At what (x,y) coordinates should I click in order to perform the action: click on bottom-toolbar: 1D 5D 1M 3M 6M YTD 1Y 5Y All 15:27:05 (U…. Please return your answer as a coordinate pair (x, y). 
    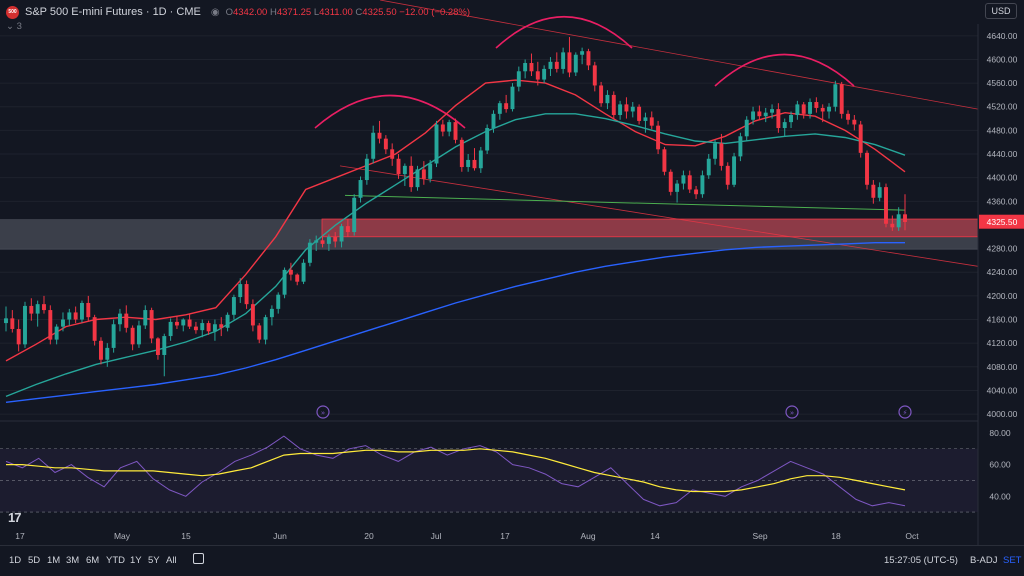
    Looking at the image, I should click on (512, 560).